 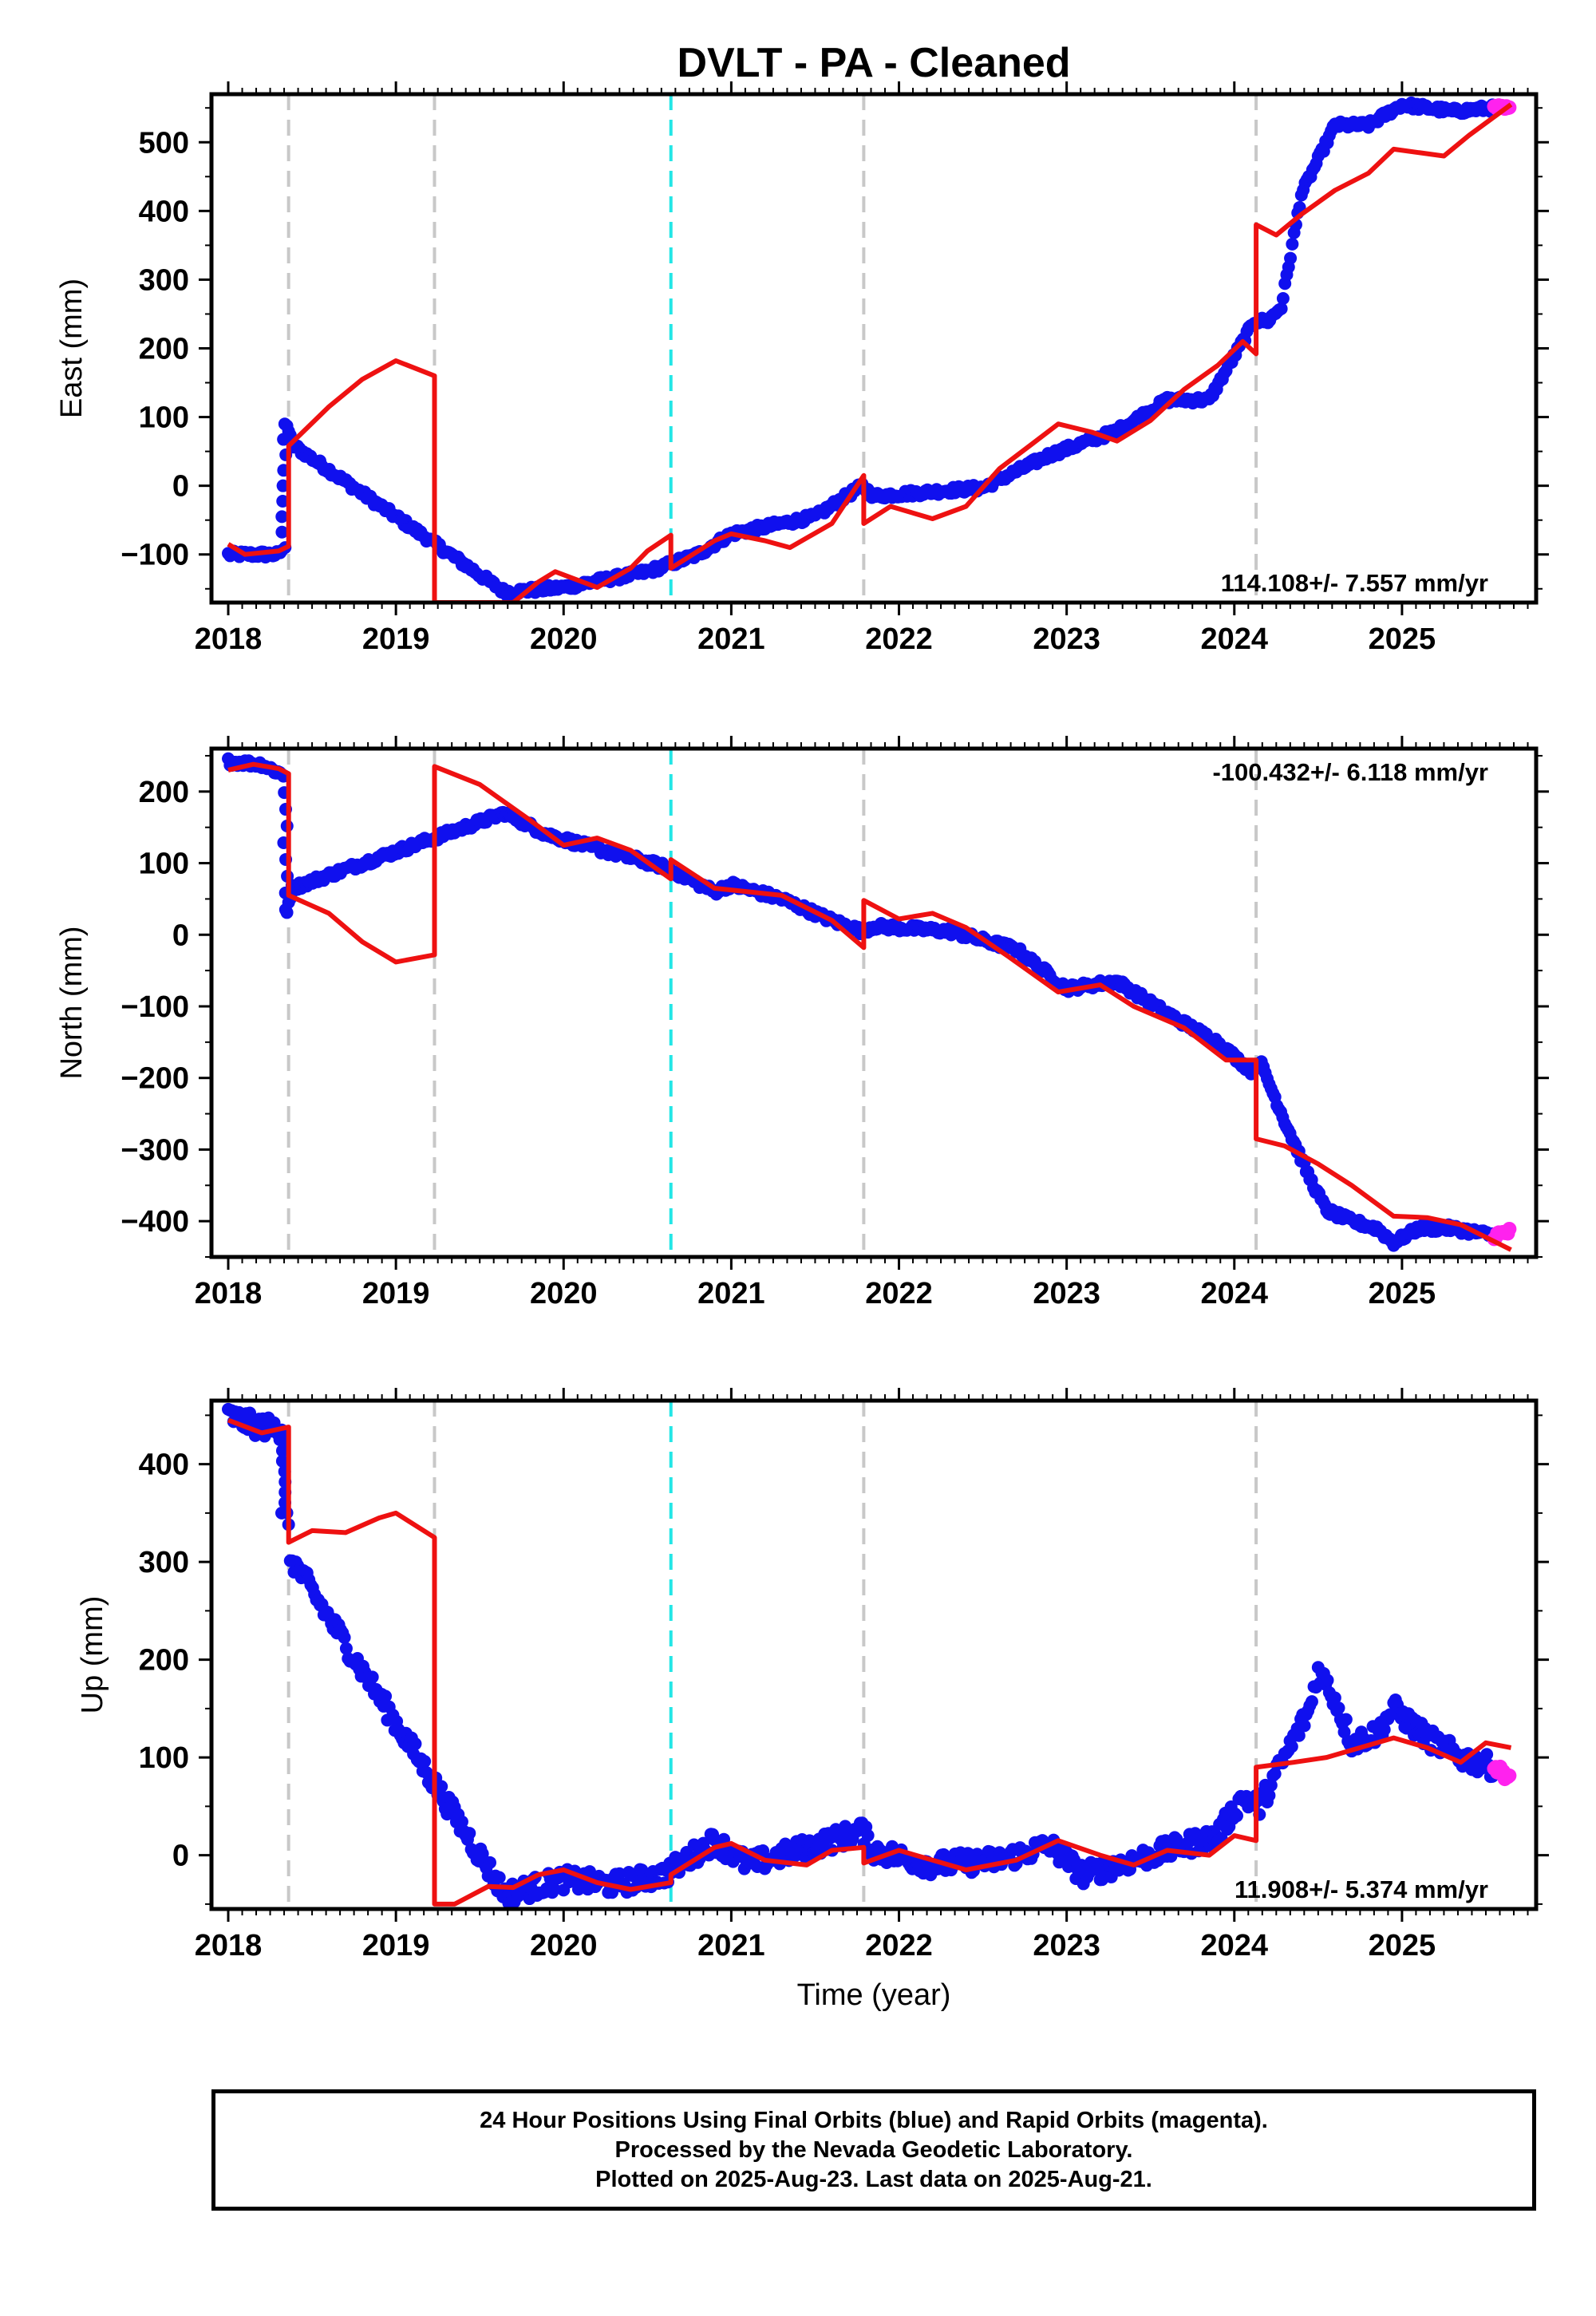 I want to click on east-rate-label: 114.108+/- 7.557 mm/yr, so click(x=1354, y=583).